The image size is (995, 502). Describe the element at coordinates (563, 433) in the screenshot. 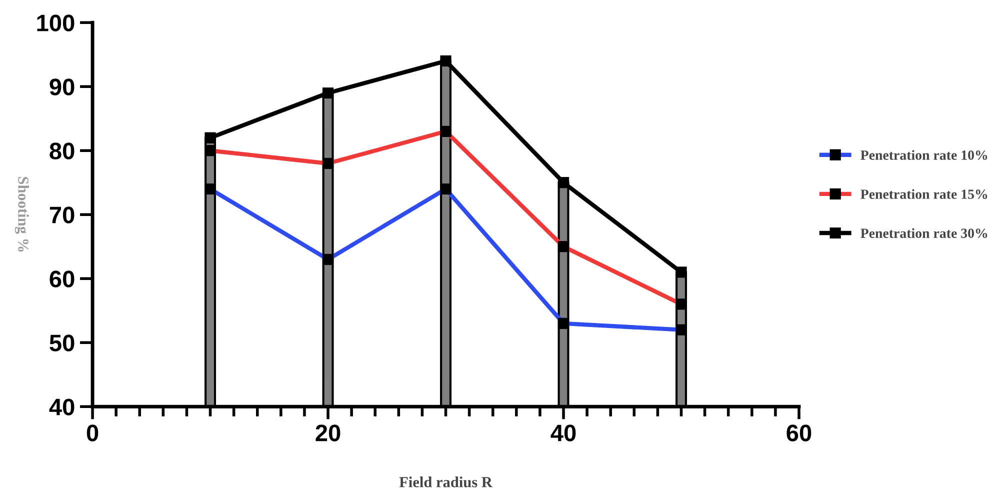

I see `x-tick-label: 40` at that location.